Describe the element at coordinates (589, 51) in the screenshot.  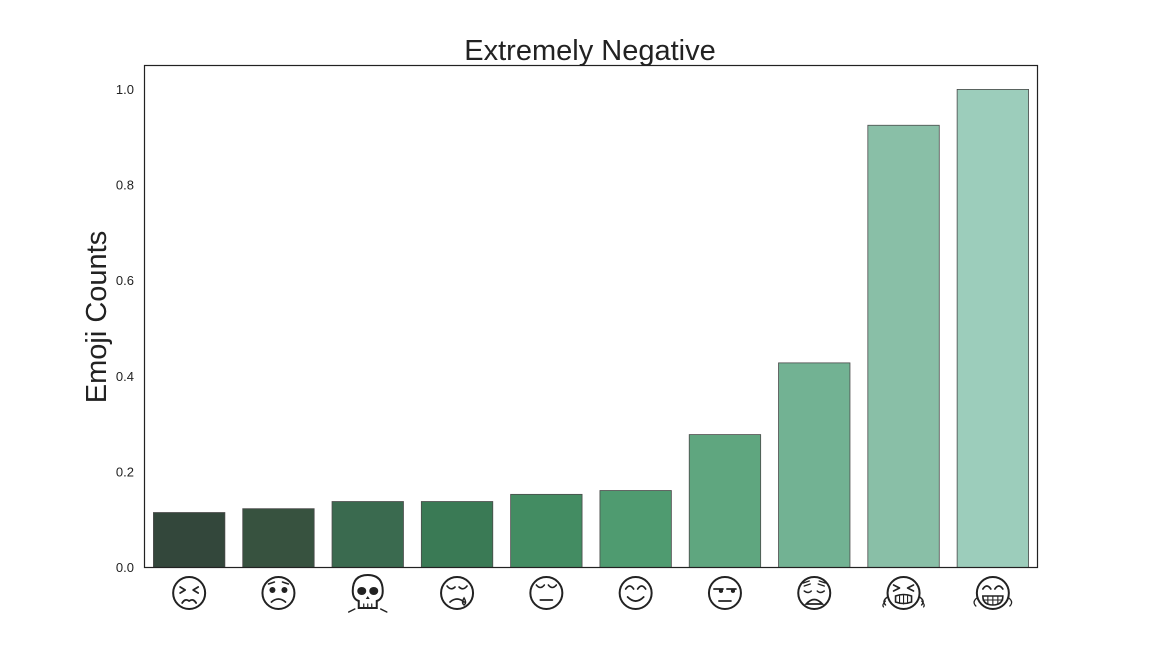
I see `chart-title: Extremely Negative` at that location.